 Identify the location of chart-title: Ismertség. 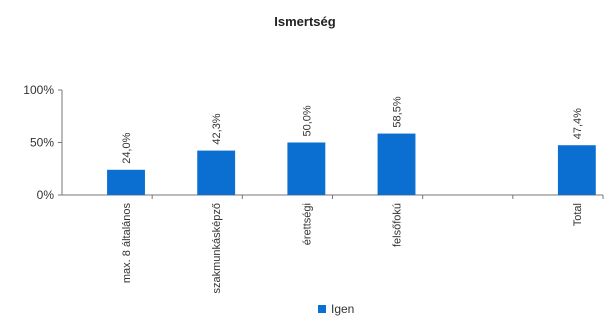
(304, 21).